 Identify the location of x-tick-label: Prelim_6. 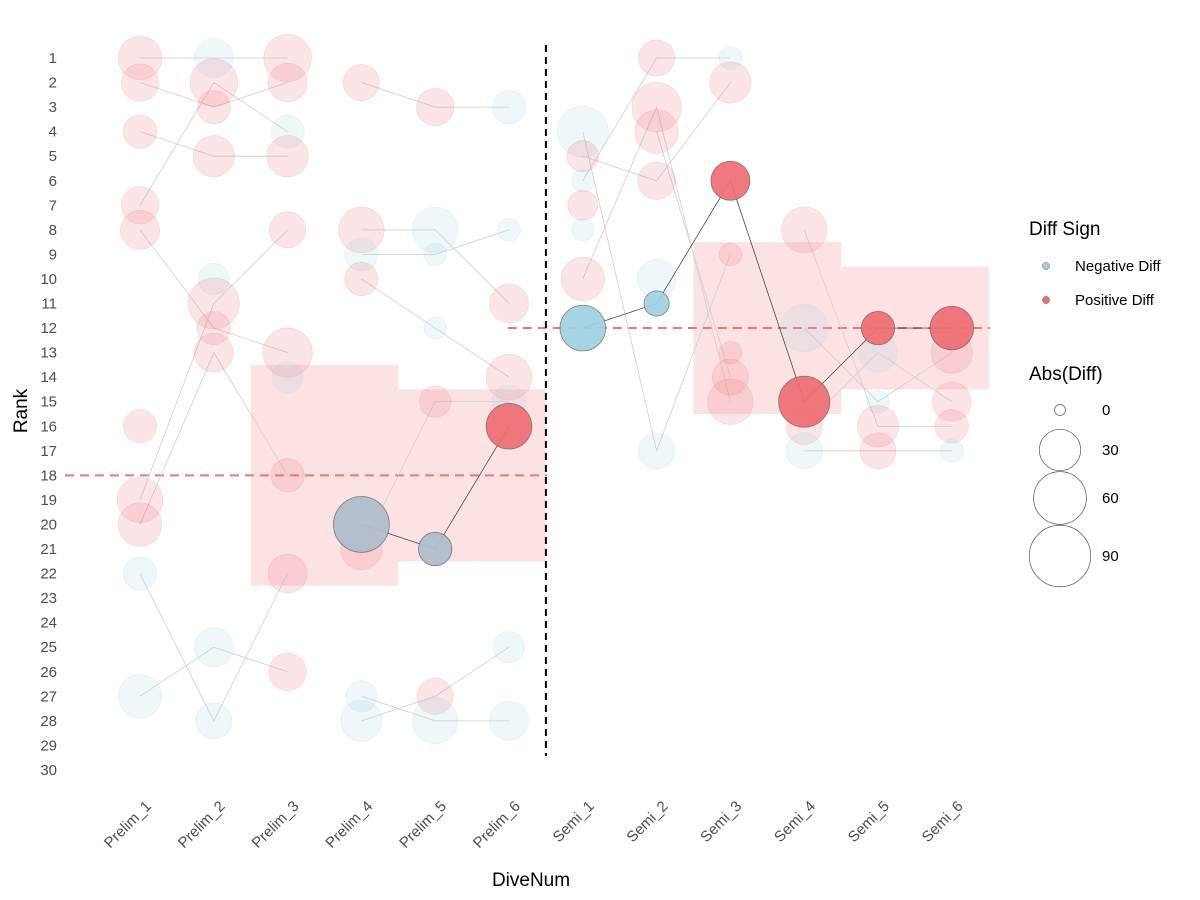
(497, 825).